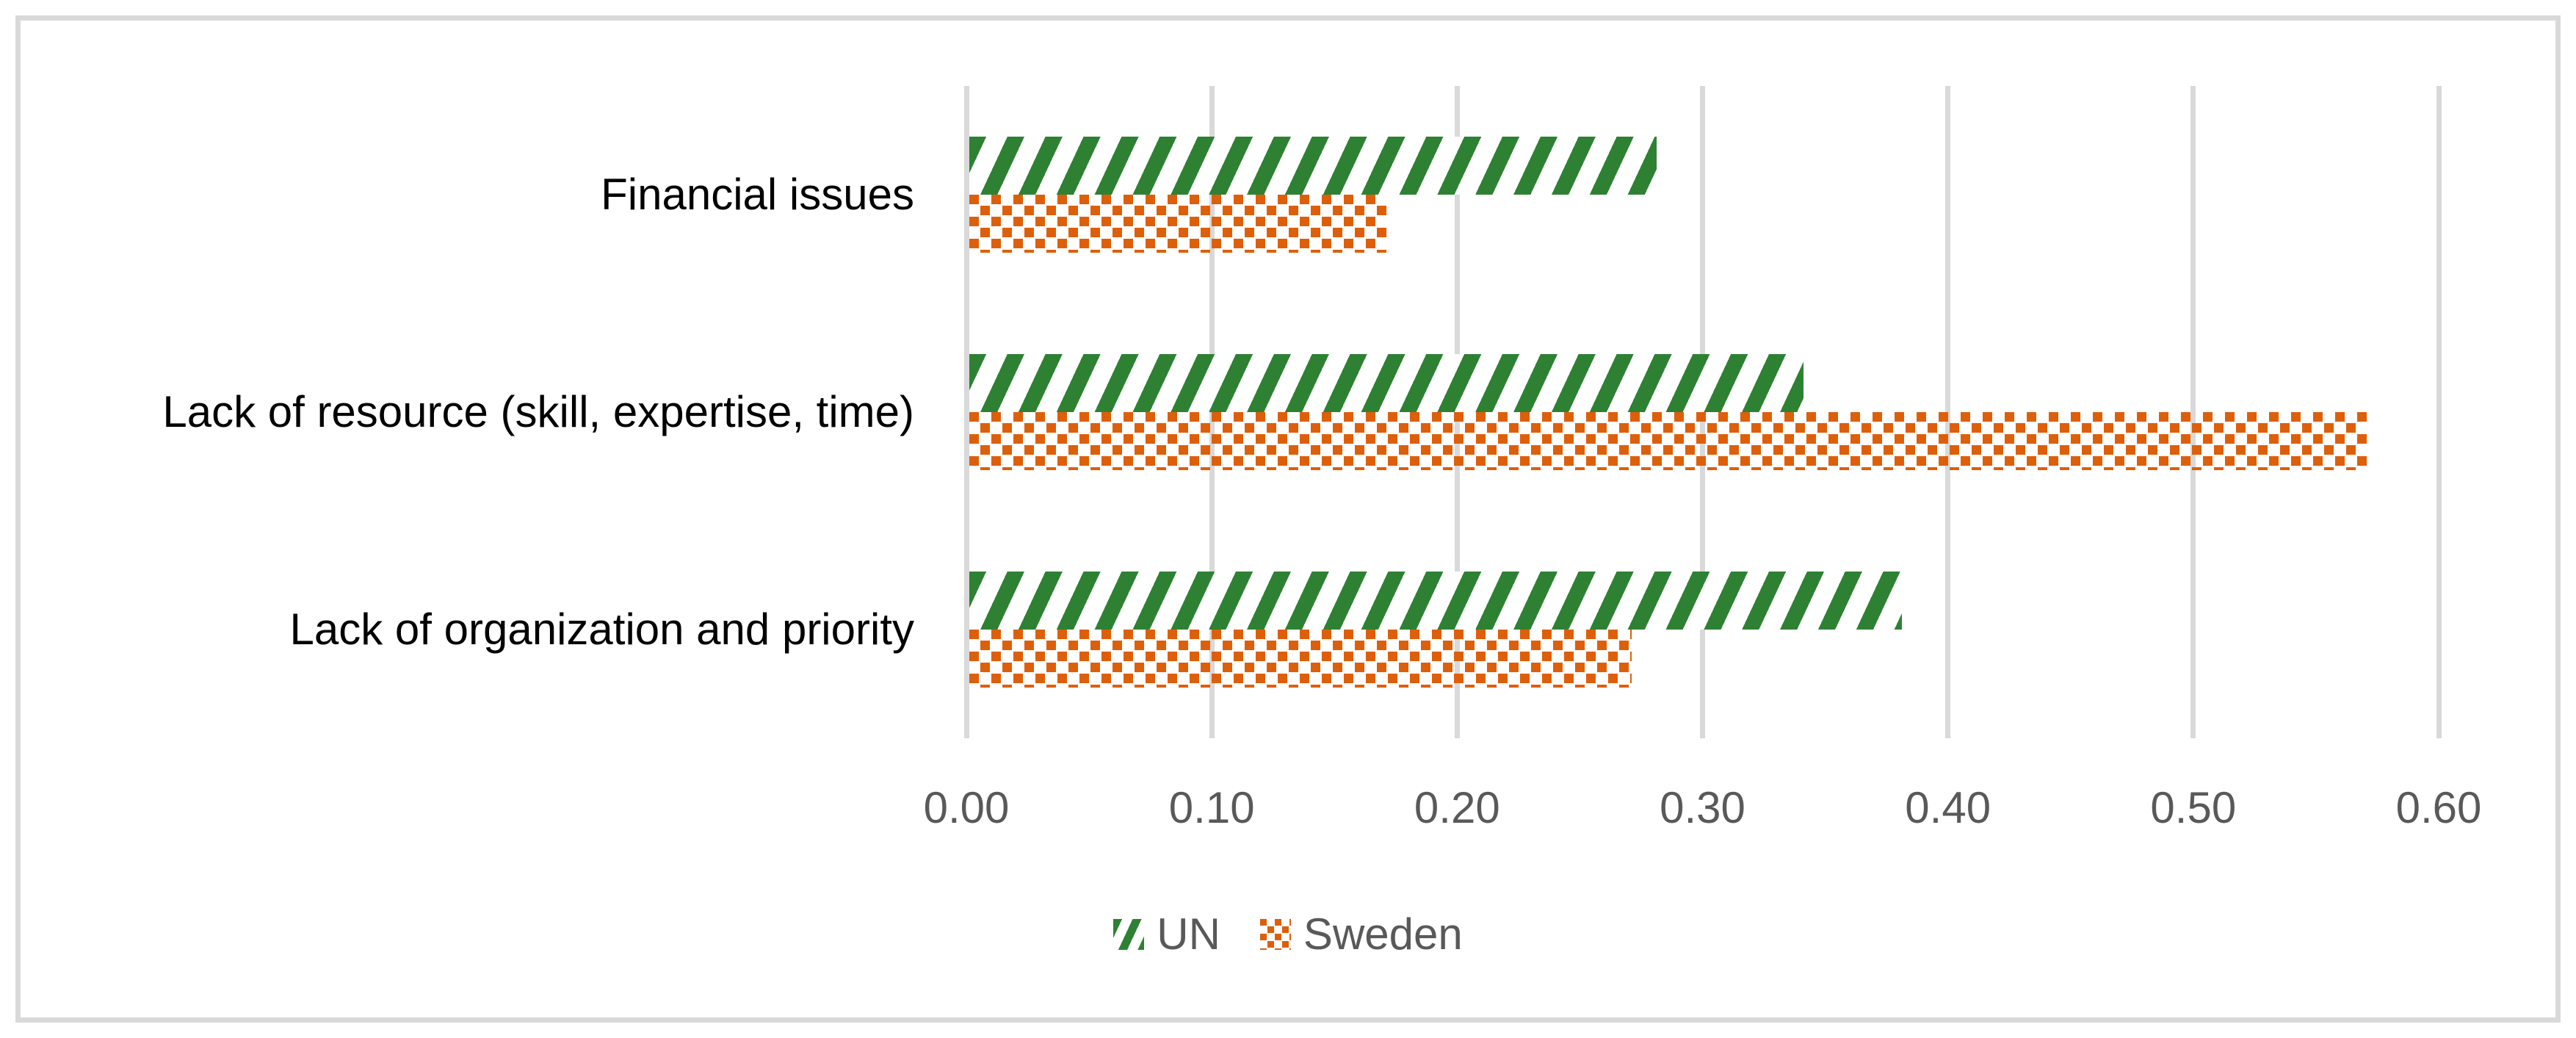 The height and width of the screenshot is (1038, 2576). Describe the element at coordinates (602, 629) in the screenshot. I see `category-label: Lack of organization and priority` at that location.